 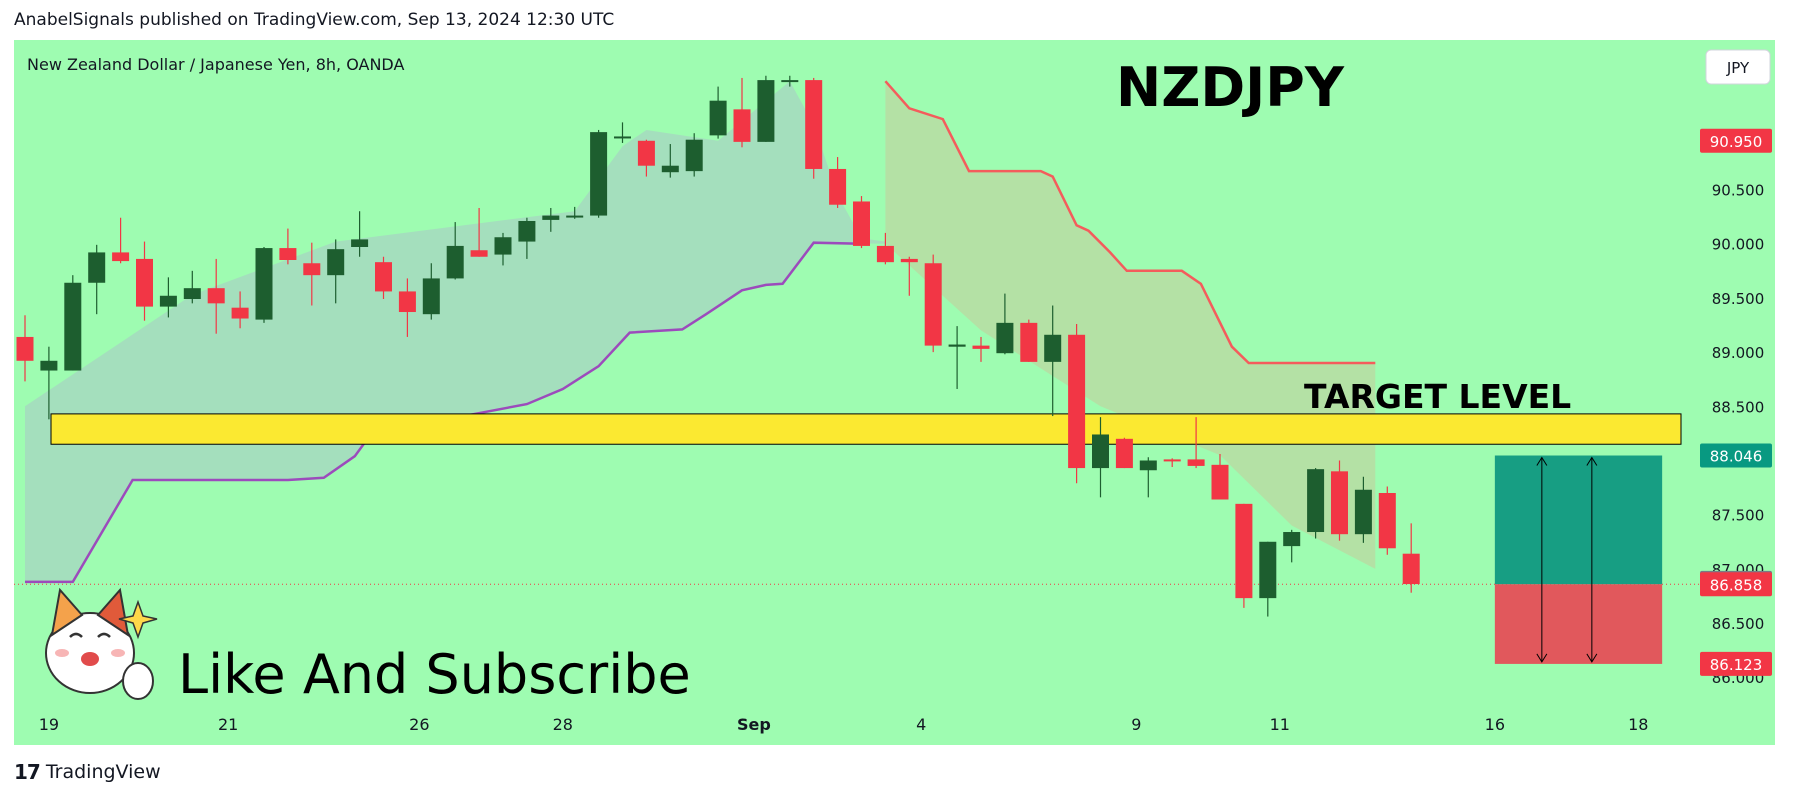 I want to click on price-label-text: 86.123, so click(x=1736, y=665).